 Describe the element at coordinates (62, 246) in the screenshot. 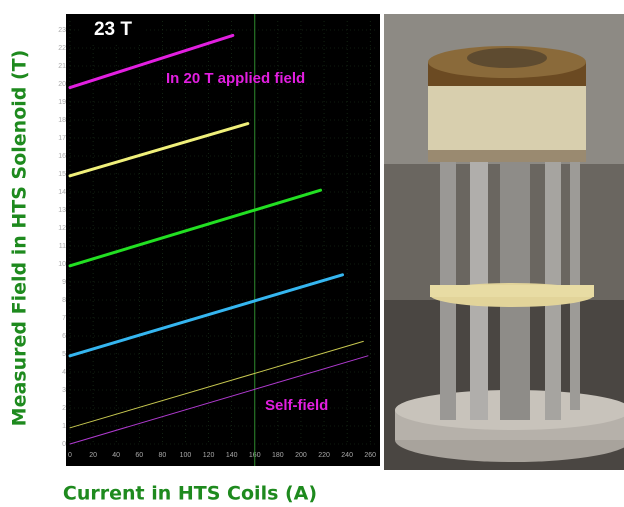

I see `y-tick-label: 11` at that location.